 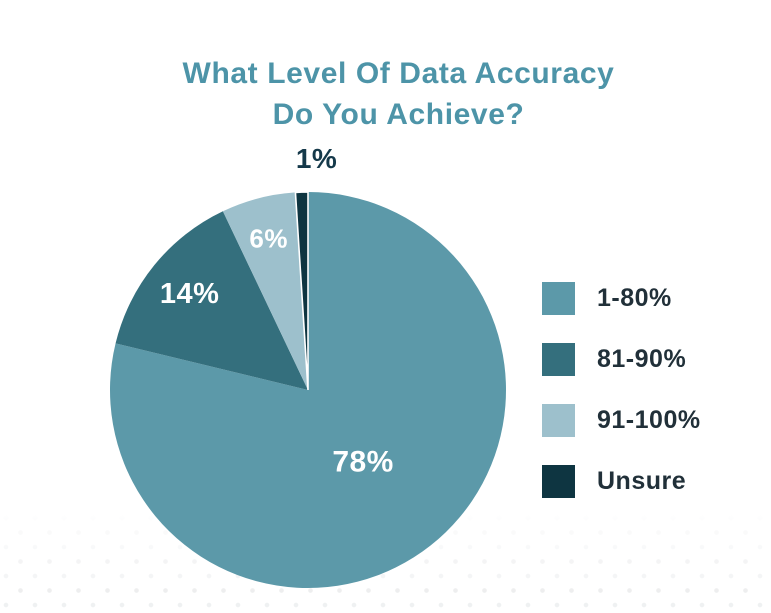 I want to click on legend-label-unsure: Unsure, so click(x=642, y=481).